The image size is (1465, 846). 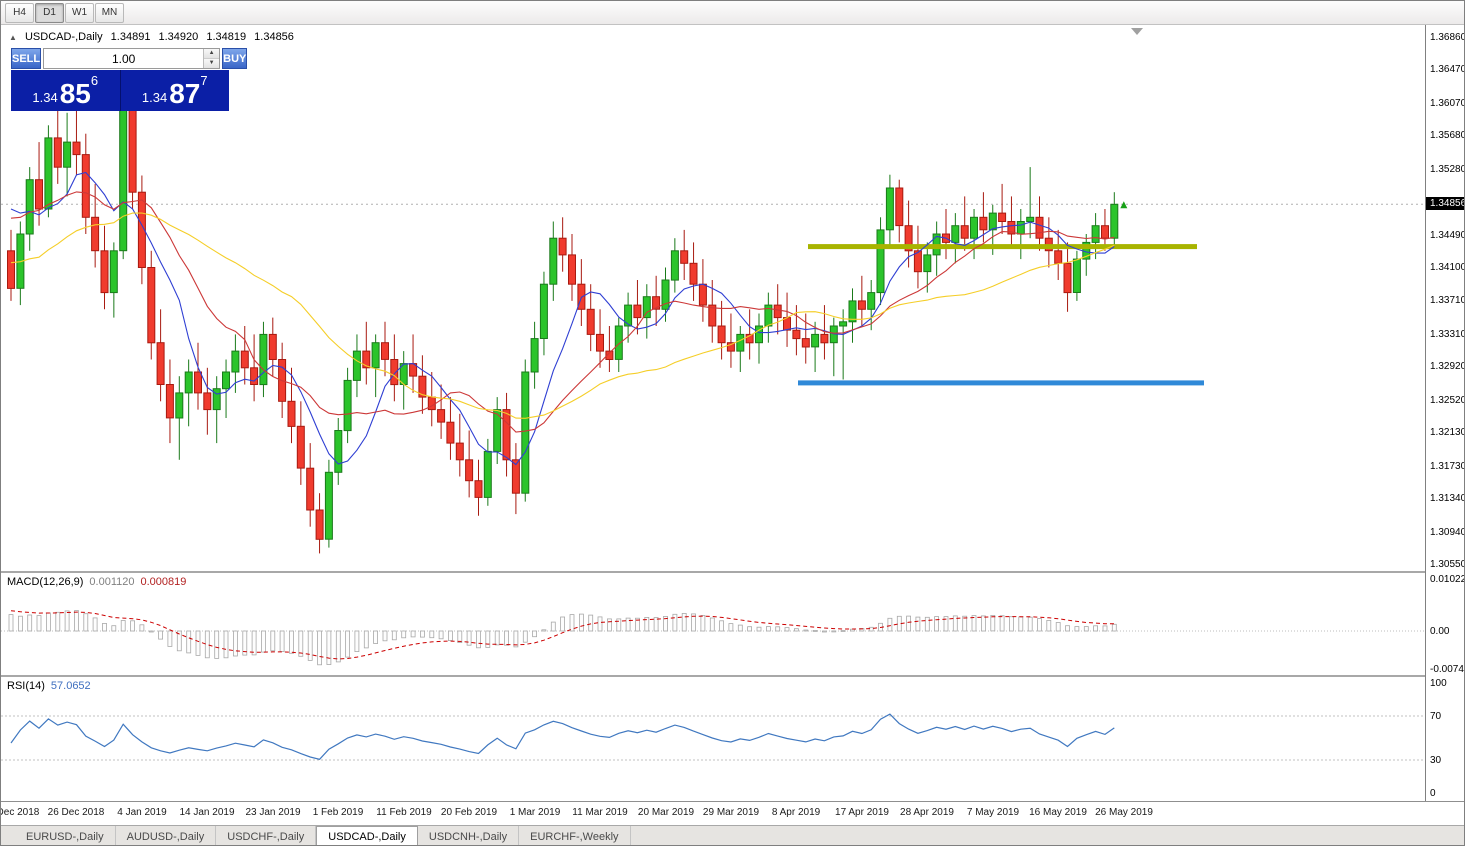 What do you see at coordinates (1447, 400) in the screenshot?
I see `price-scale-label: 1.32520` at bounding box center [1447, 400].